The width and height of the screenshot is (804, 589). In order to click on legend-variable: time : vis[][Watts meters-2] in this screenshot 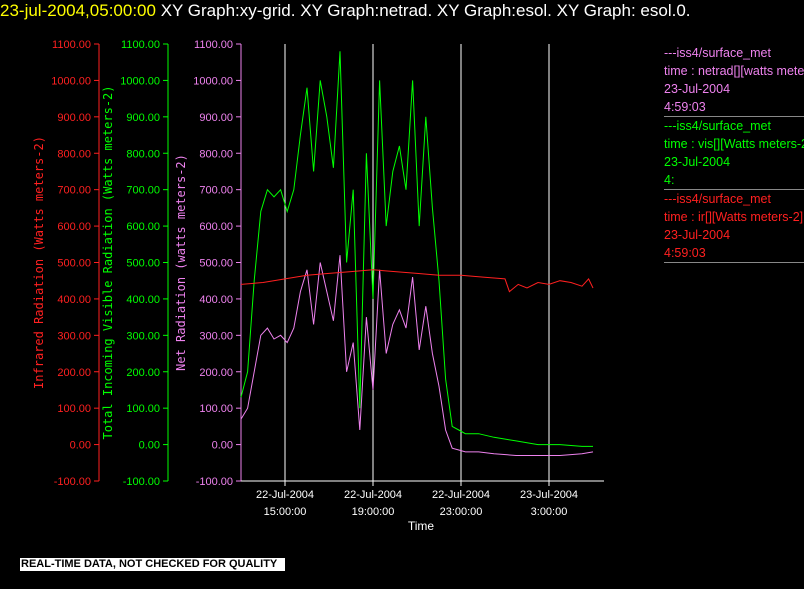, I will do `click(734, 144)`.